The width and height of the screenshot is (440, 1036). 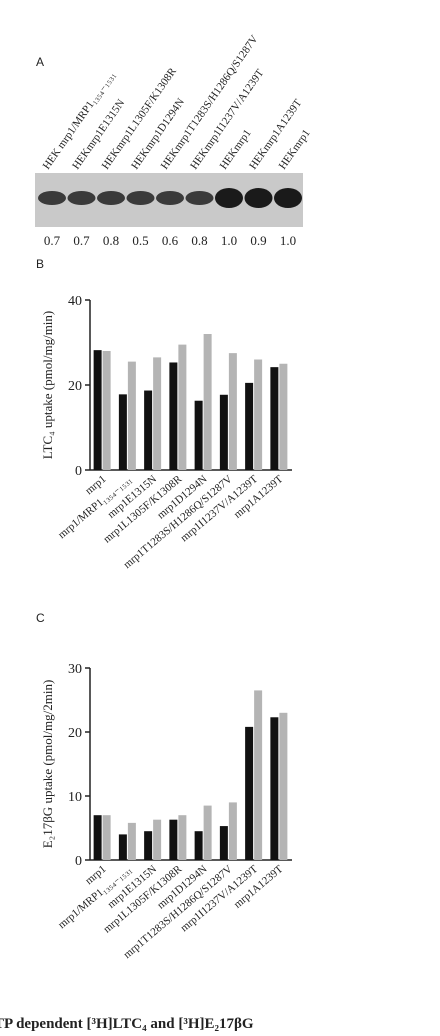 I want to click on panel-label: B, so click(x=40, y=264).